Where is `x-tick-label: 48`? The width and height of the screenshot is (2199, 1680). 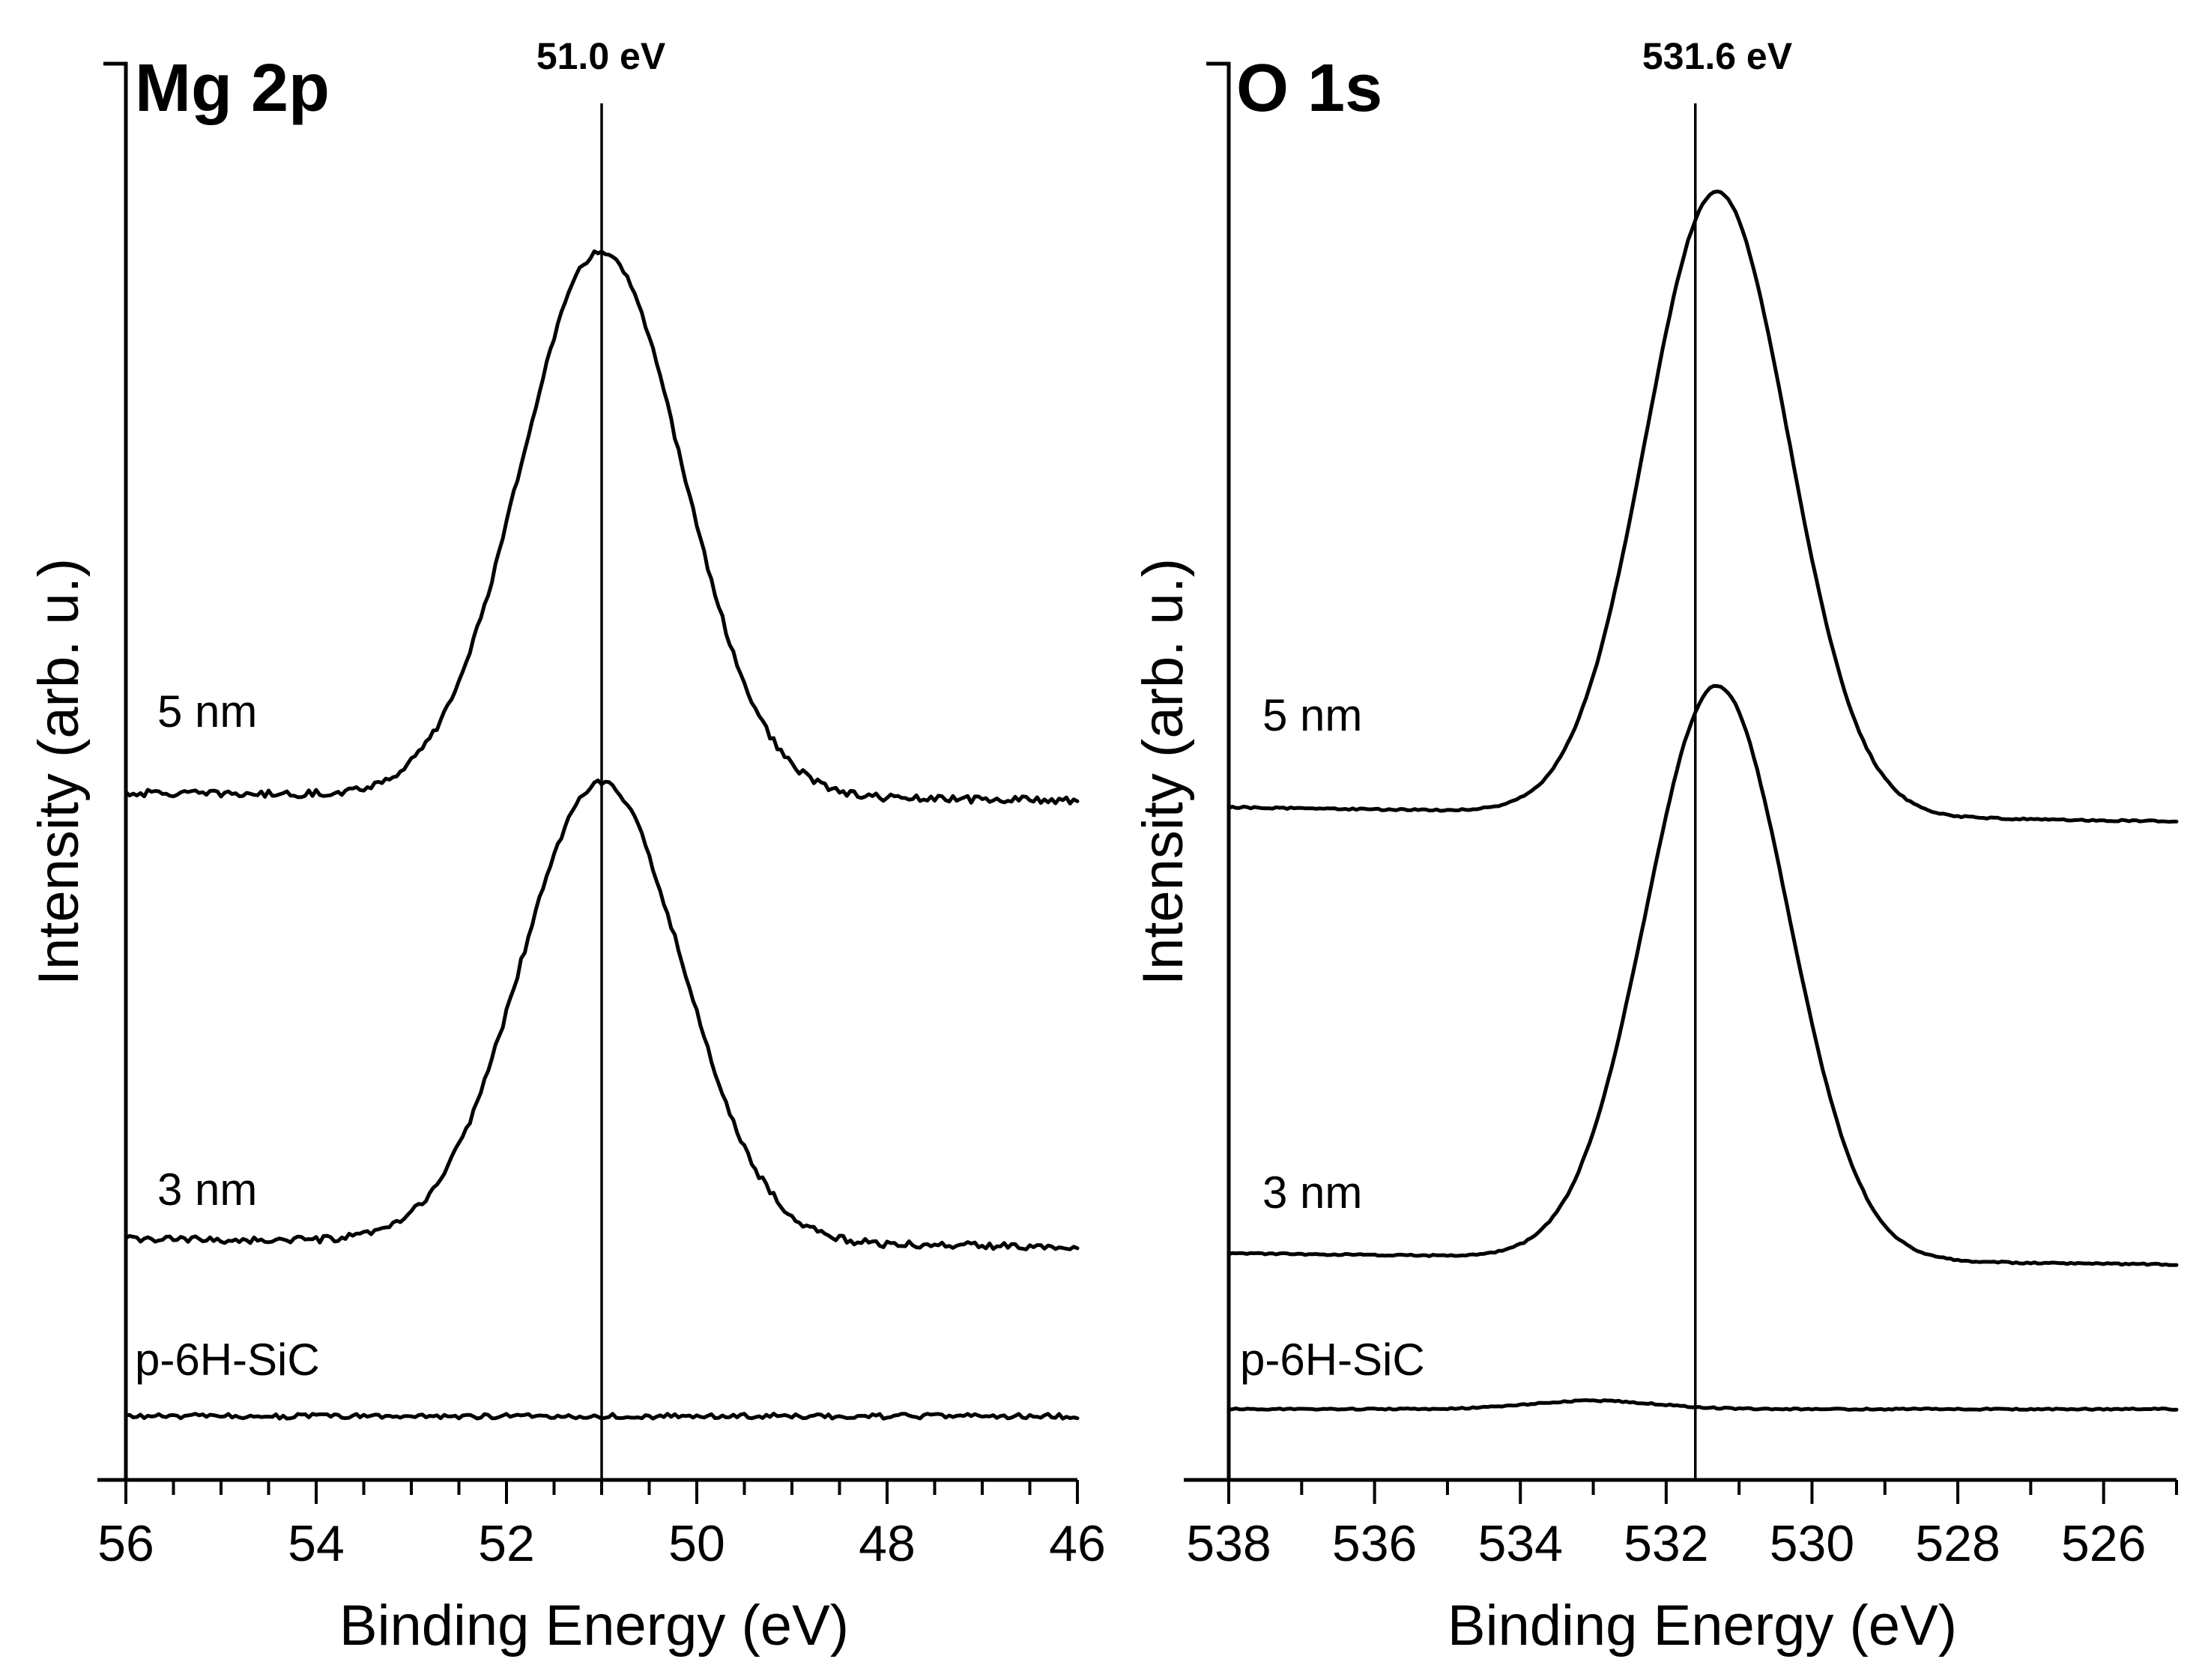
x-tick-label: 48 is located at coordinates (887, 1544).